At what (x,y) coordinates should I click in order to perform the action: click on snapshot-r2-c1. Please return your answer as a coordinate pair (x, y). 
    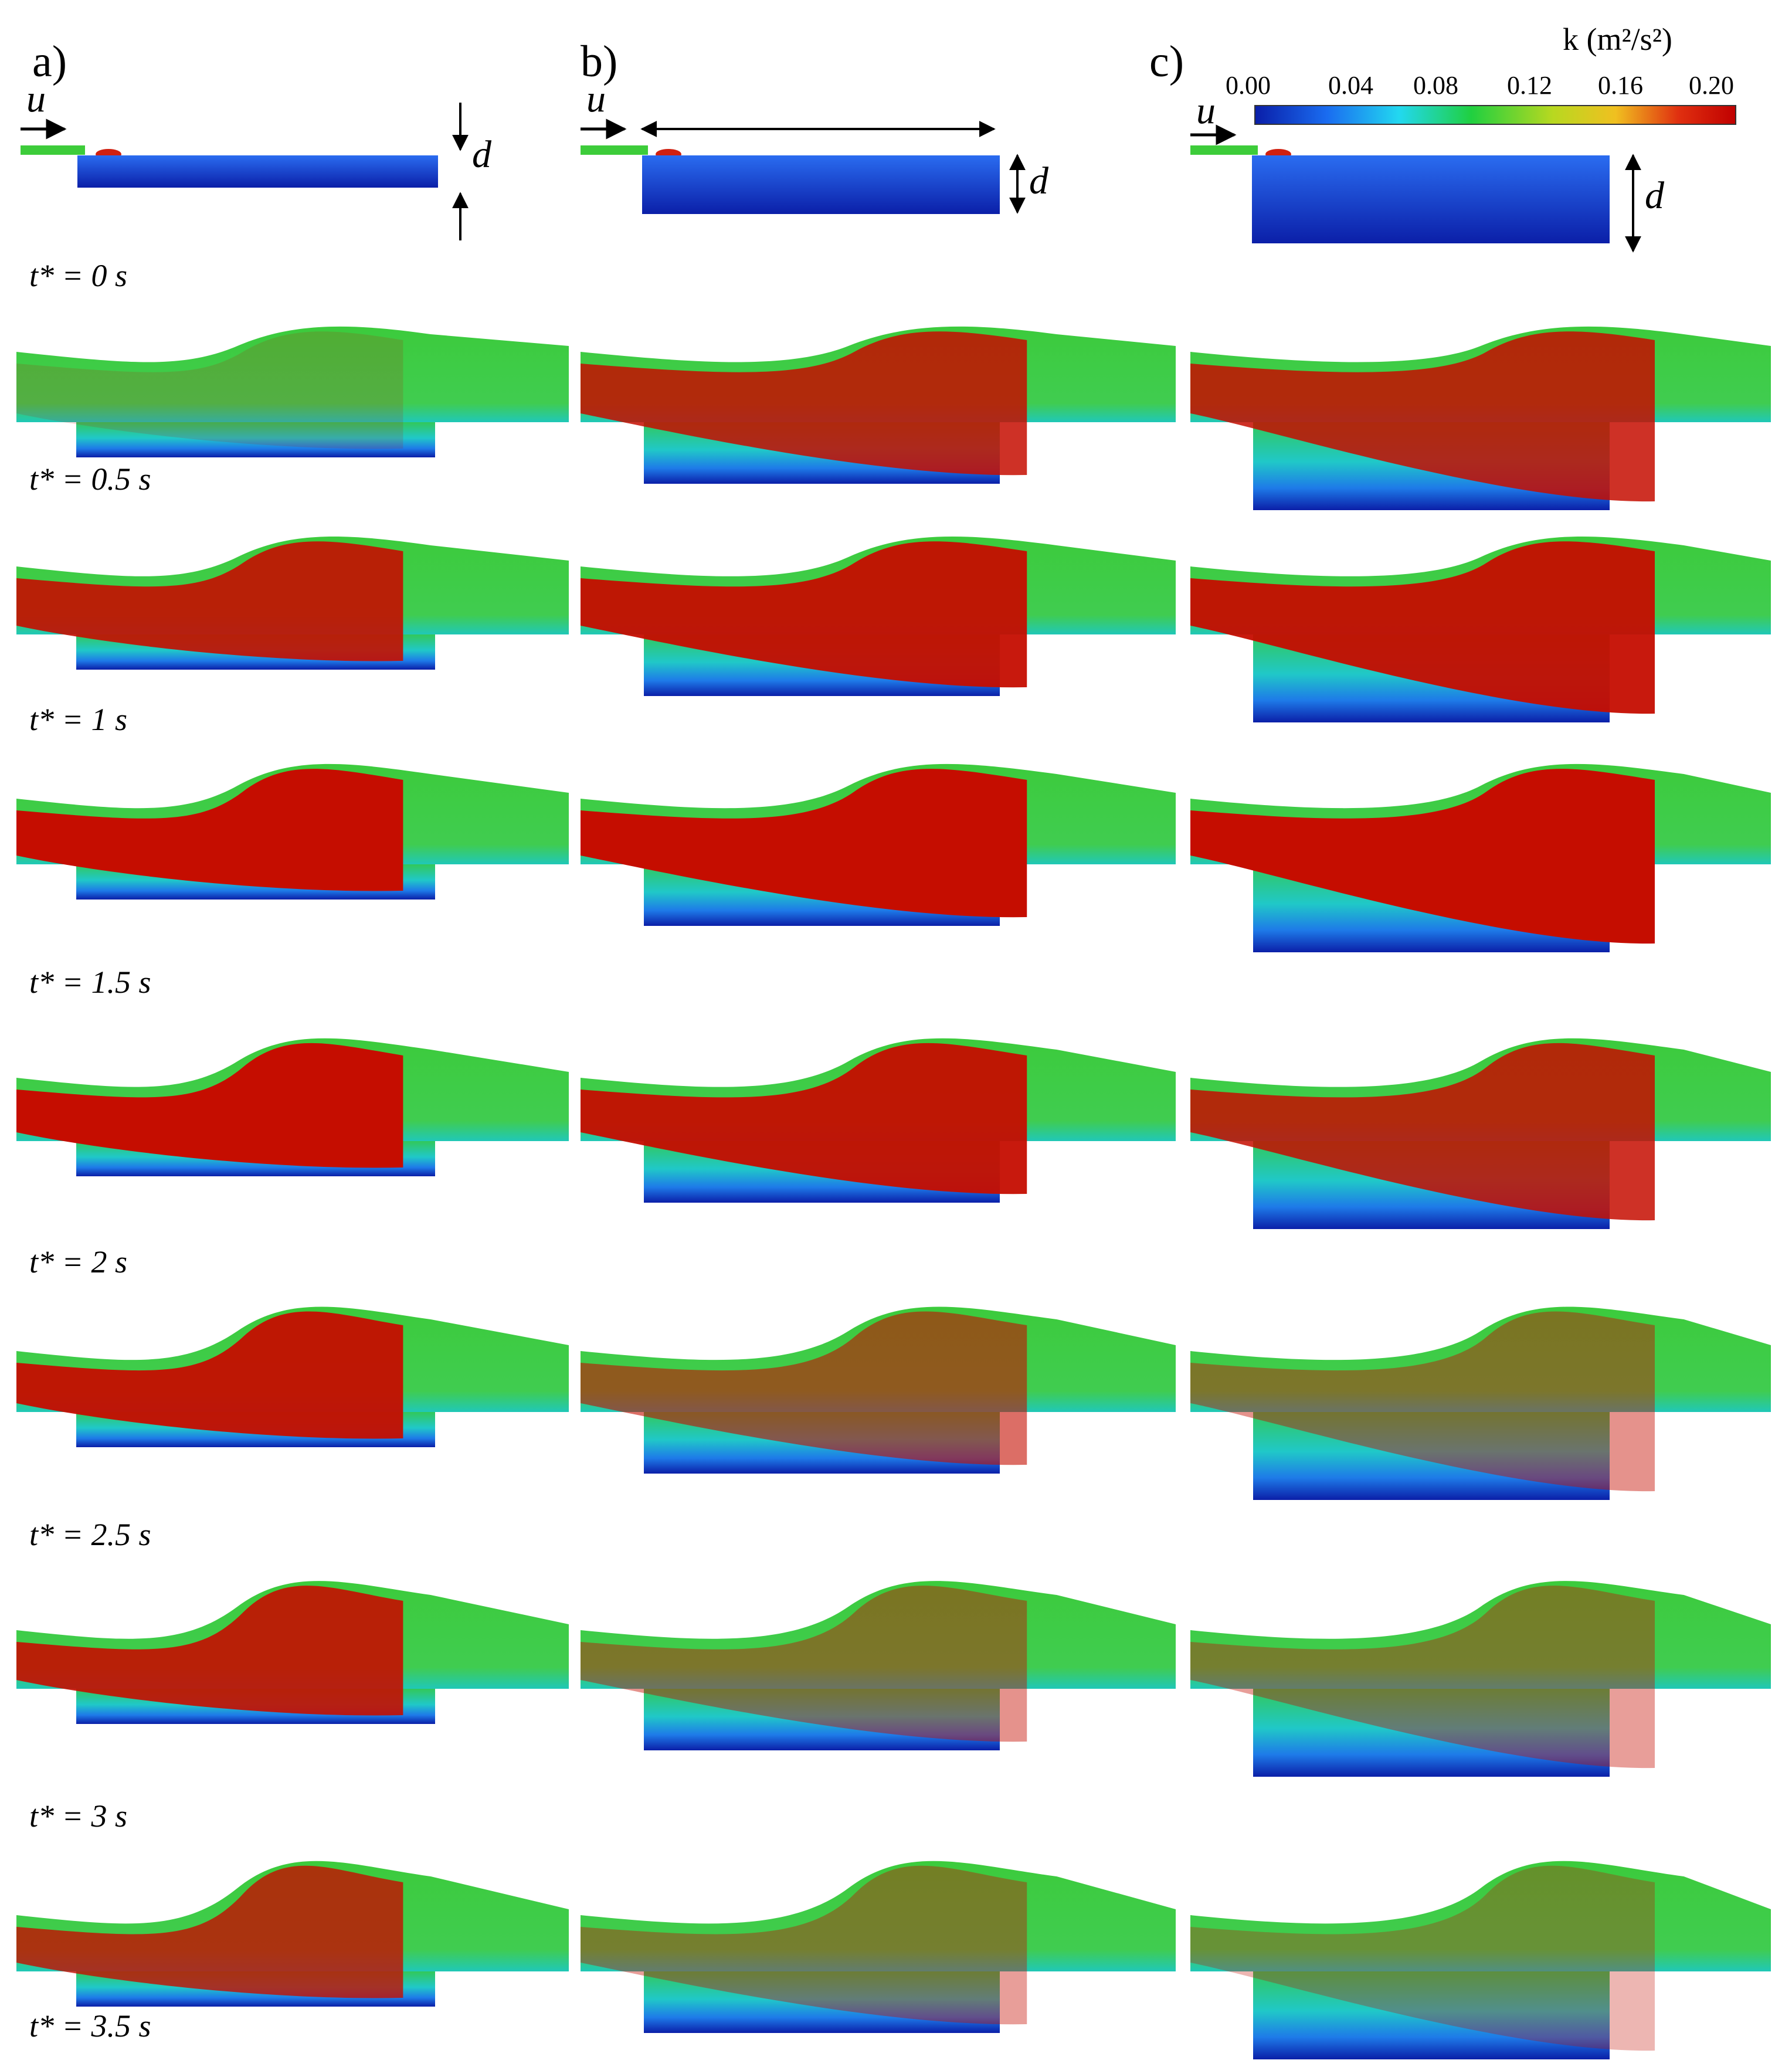
    Looking at the image, I should click on (878, 844).